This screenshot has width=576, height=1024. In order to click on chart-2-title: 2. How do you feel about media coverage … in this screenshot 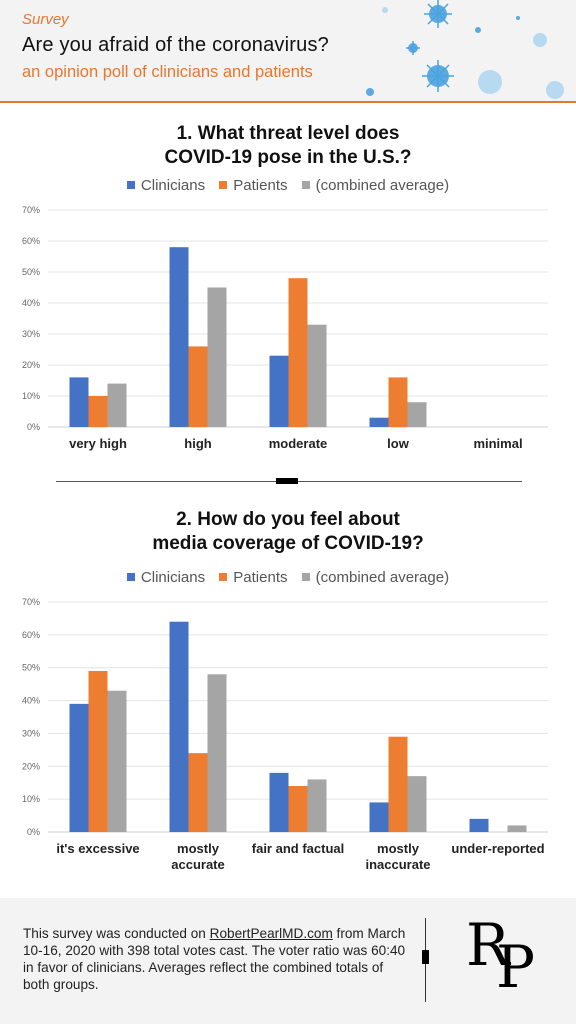, I will do `click(288, 532)`.